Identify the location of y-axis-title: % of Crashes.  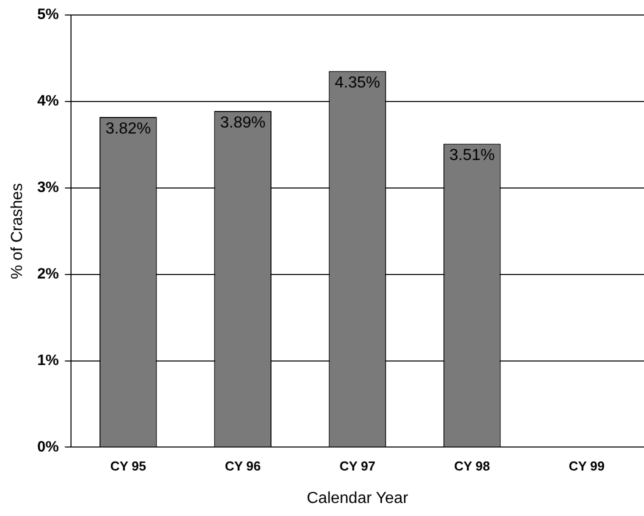
(17, 231).